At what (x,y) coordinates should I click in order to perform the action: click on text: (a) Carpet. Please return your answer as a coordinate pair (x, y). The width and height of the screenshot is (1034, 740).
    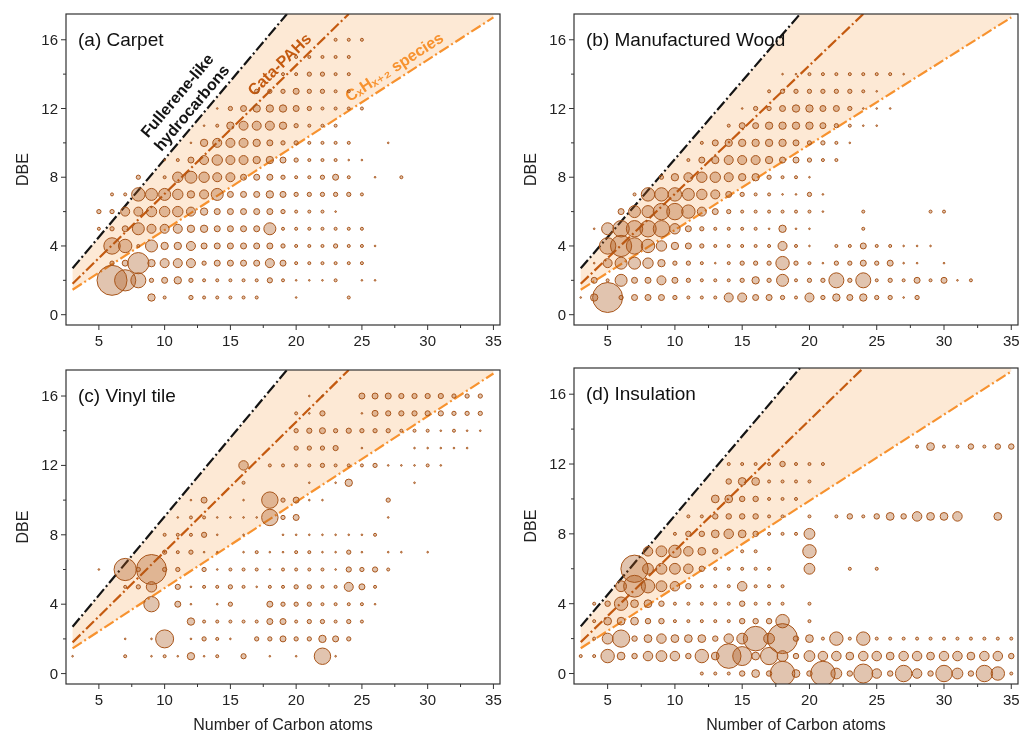
    Looking at the image, I should click on (121, 39).